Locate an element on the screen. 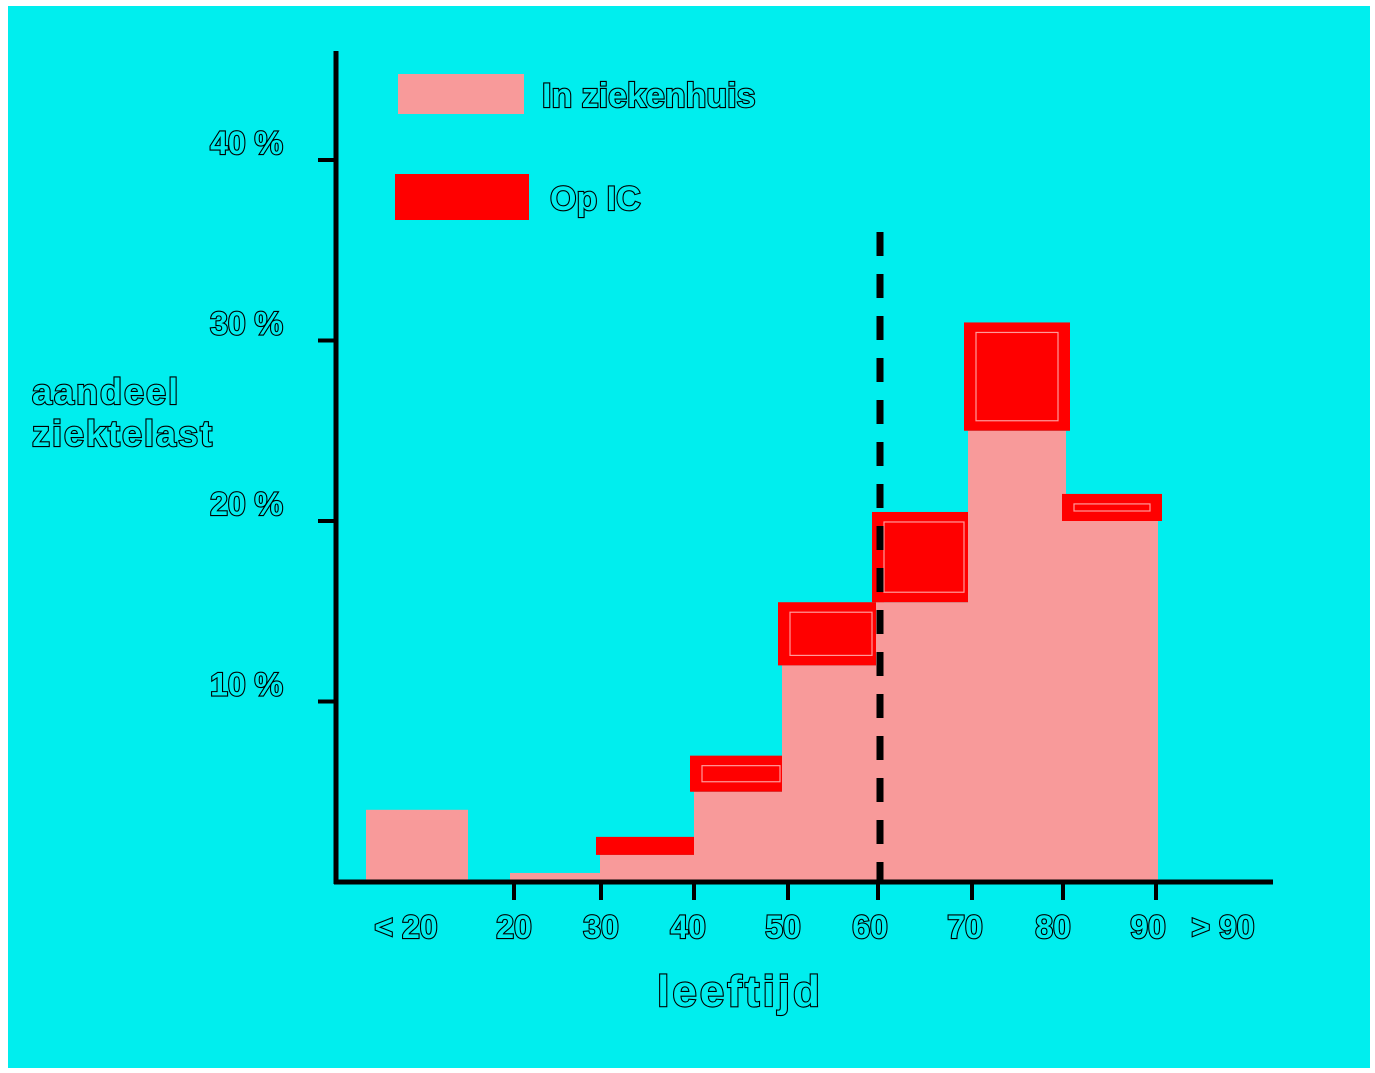  legend-swatch-in-ziekenhuis is located at coordinates (461, 94).